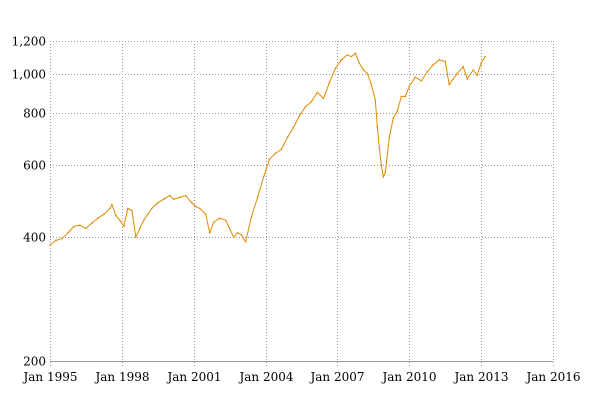 The image size is (600, 400). Describe the element at coordinates (336, 377) in the screenshot. I see `x-tick-label: Jan 2007` at that location.